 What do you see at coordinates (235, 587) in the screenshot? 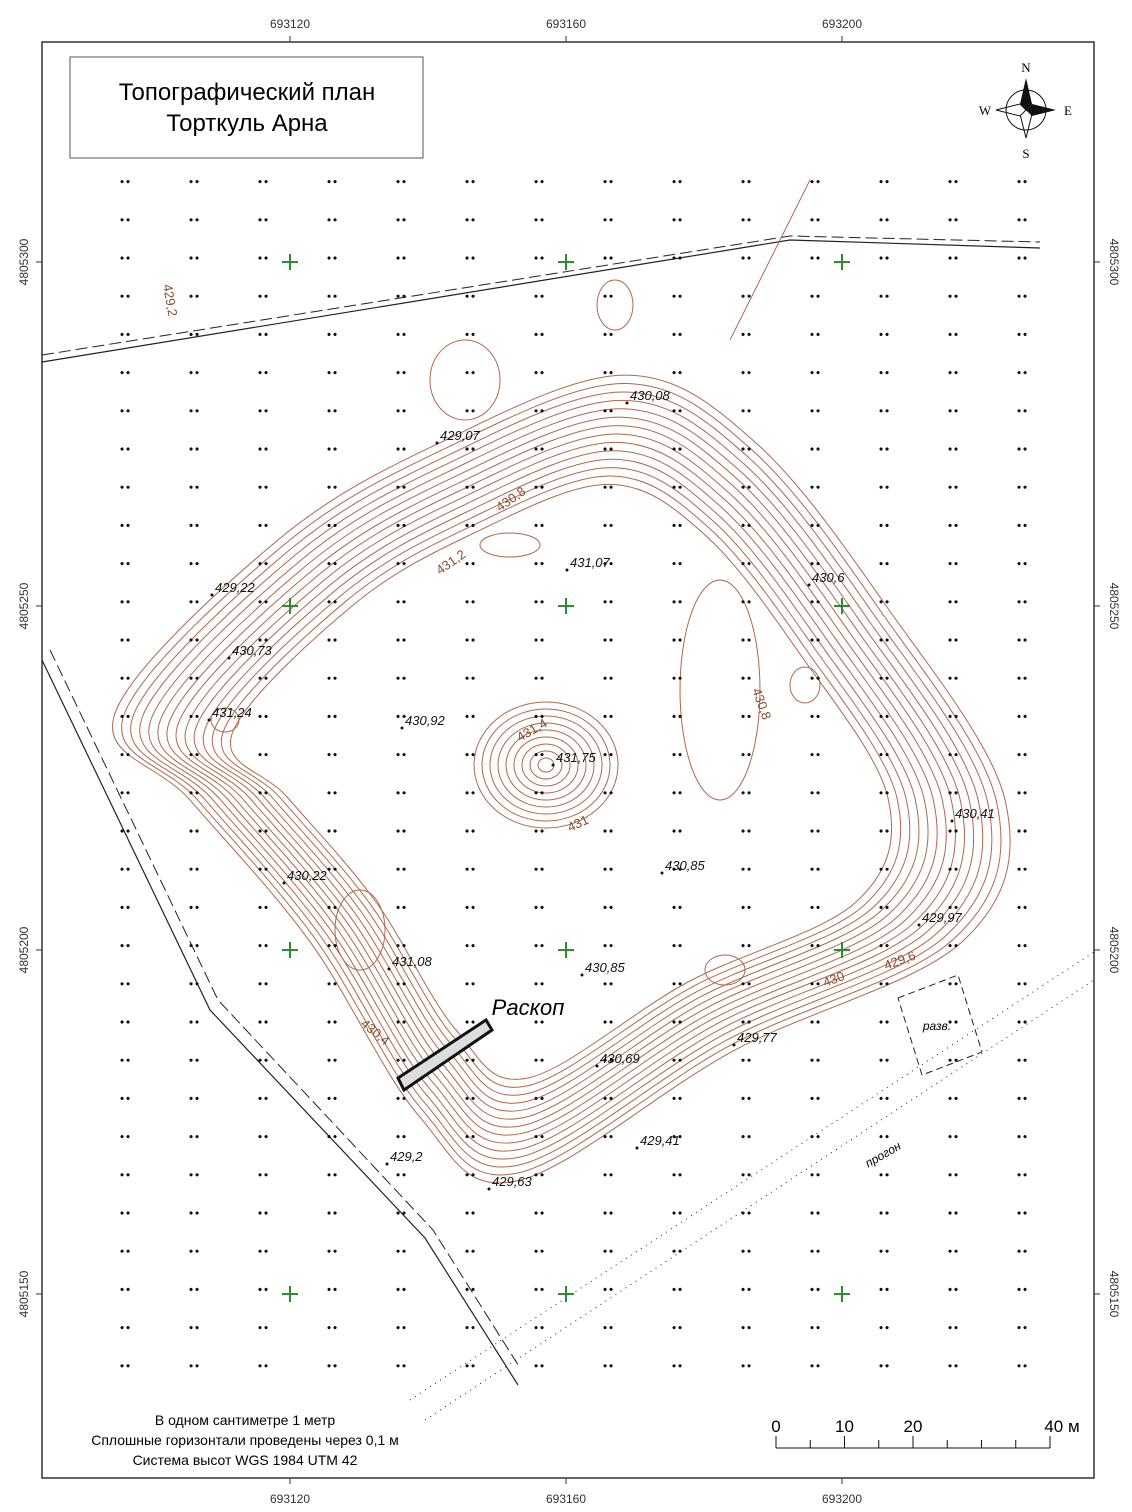
I see `spot-height: 429,22` at bounding box center [235, 587].